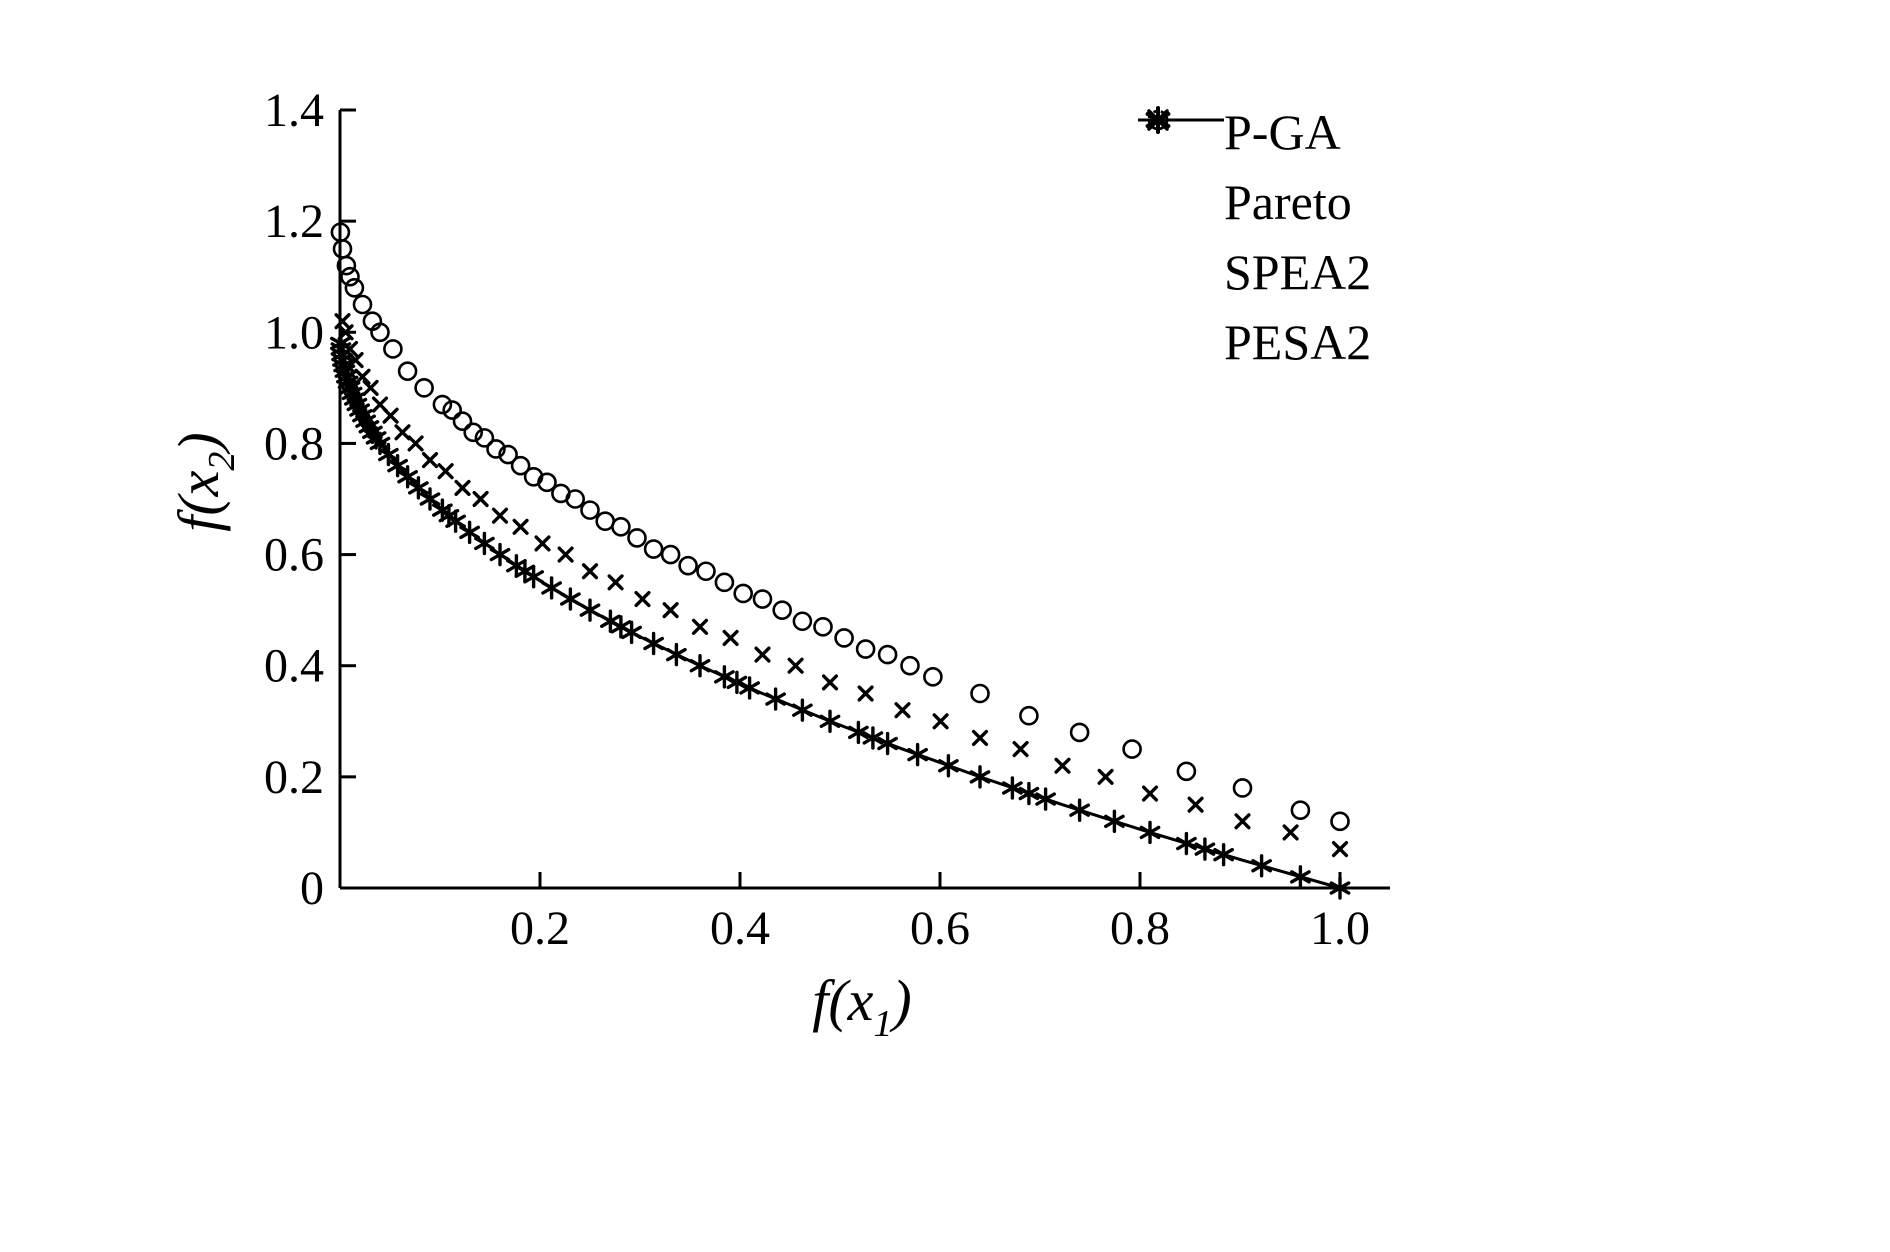 This screenshot has height=1252, width=1890. What do you see at coordinates (862, 1006) in the screenshot?
I see `x-axis-label: f(x1)` at bounding box center [862, 1006].